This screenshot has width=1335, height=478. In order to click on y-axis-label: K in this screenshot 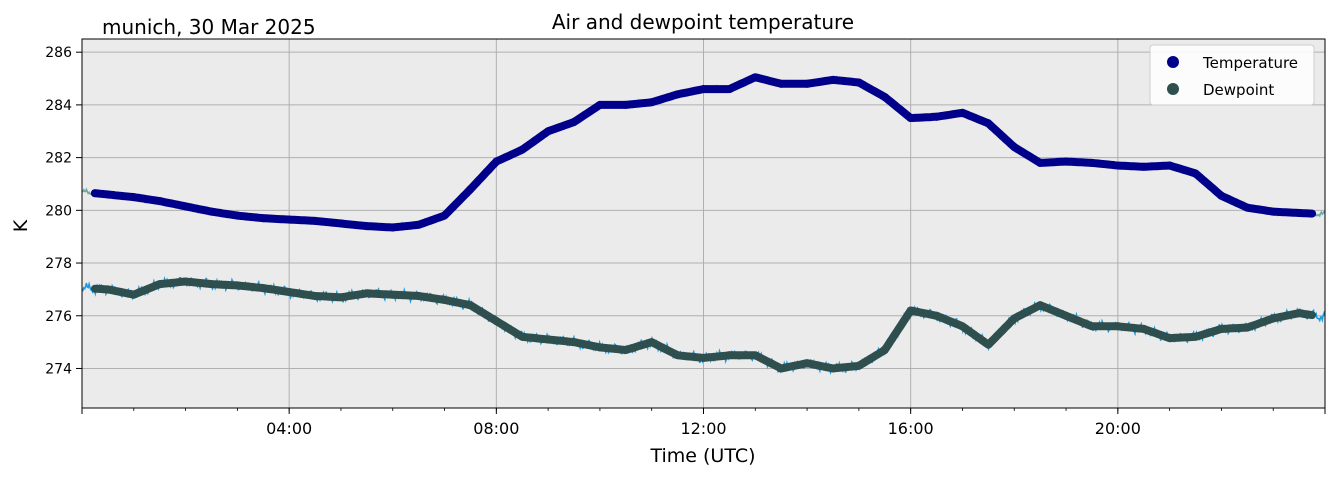, I will do `click(21, 225)`.